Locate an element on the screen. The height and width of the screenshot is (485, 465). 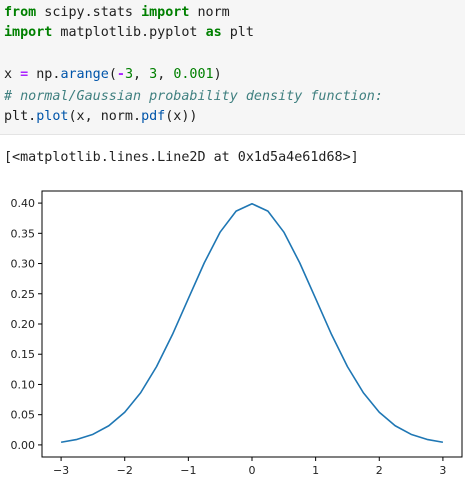
variable-x: x is located at coordinates (12, 74).